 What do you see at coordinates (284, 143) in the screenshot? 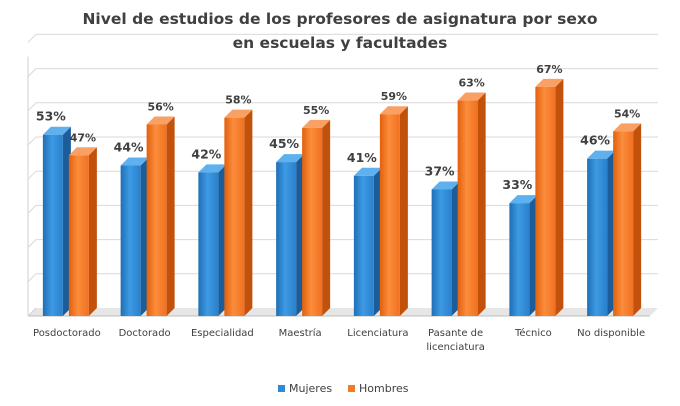
I see `data-label-mujeres-maestria: 45%` at bounding box center [284, 143].